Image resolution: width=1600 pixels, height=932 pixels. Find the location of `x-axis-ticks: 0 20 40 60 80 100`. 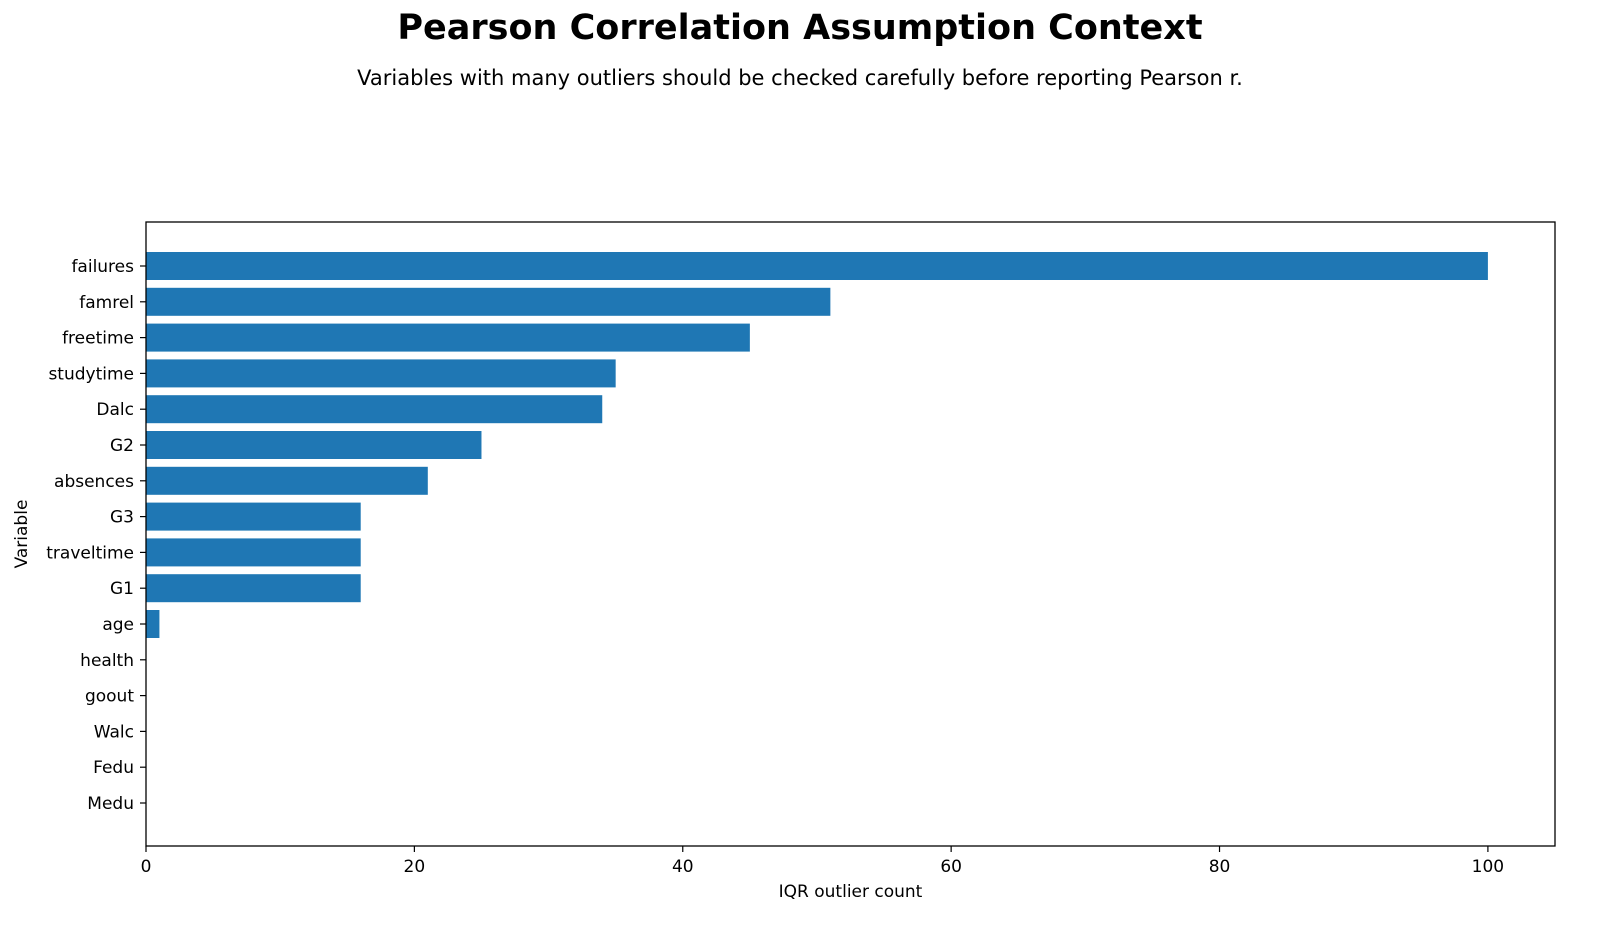

x-axis-ticks: 0 20 40 60 80 100 is located at coordinates (822, 861).